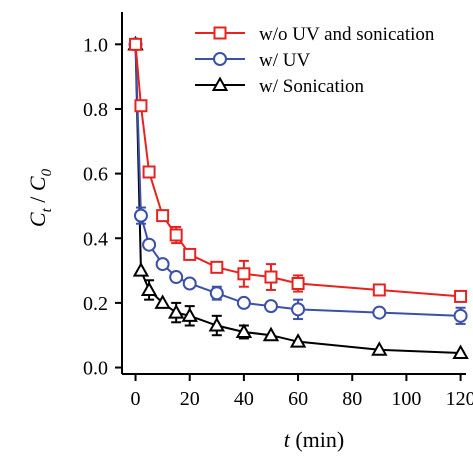  I want to click on y-tick-label: 1.0, so click(95, 45).